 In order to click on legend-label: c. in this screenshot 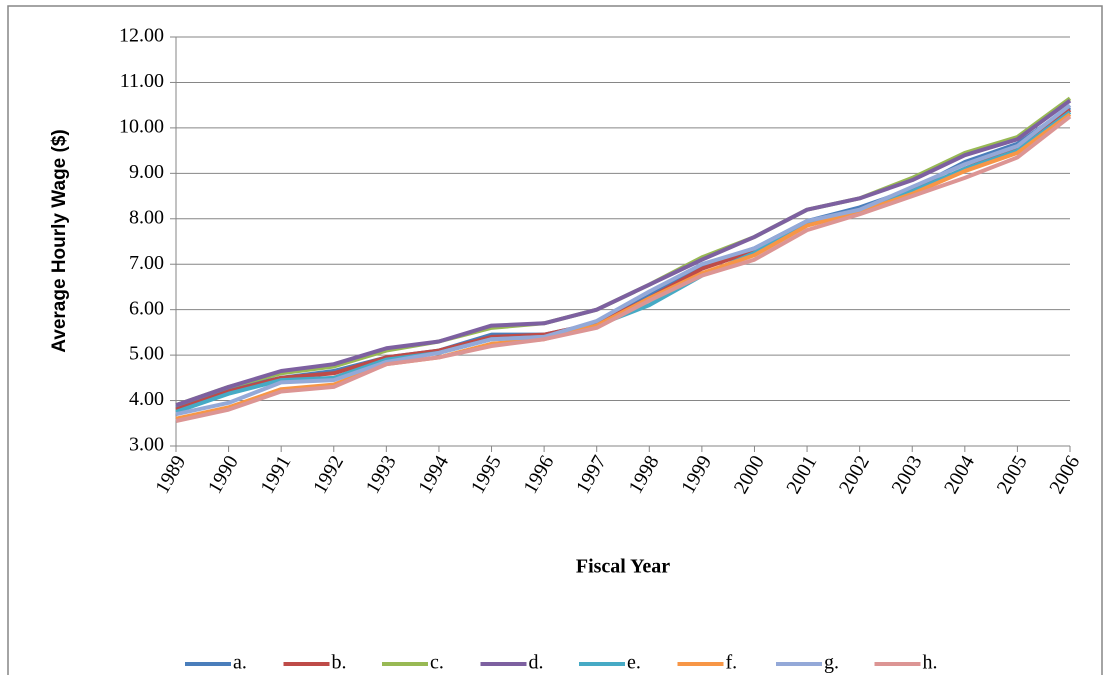, I will do `click(437, 663)`.